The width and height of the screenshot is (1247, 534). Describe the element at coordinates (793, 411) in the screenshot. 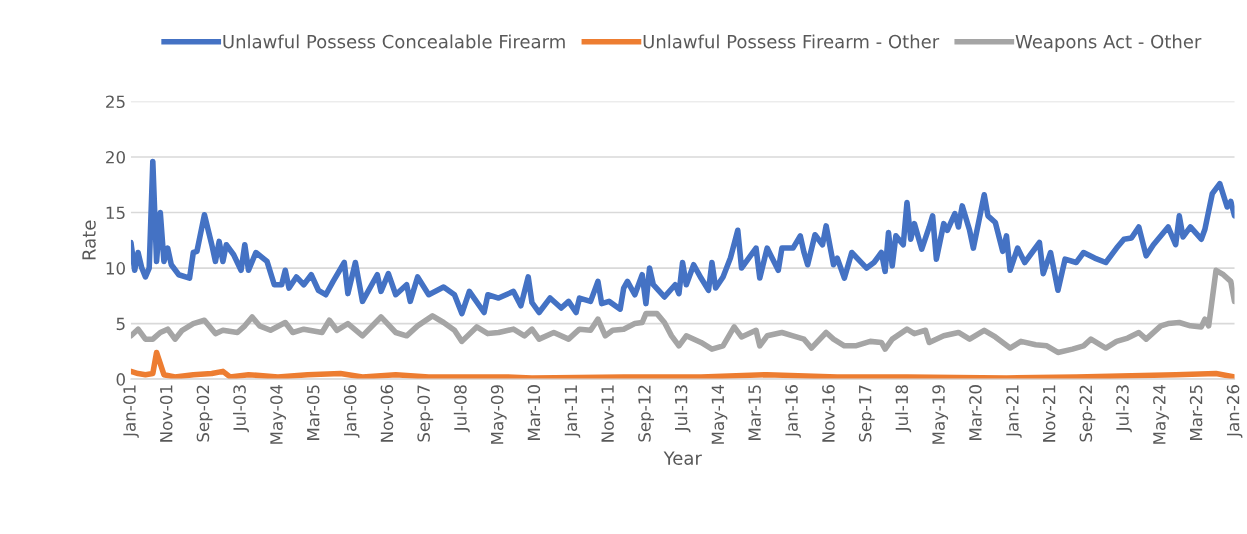

I see `x-tick-label: Jan-16` at that location.